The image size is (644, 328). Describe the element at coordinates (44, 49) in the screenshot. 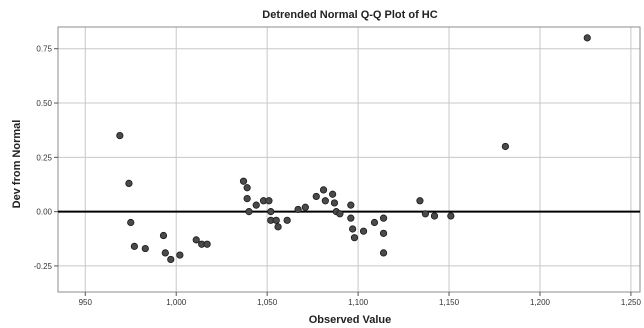

I see `y-tick-label: 0.75` at that location.